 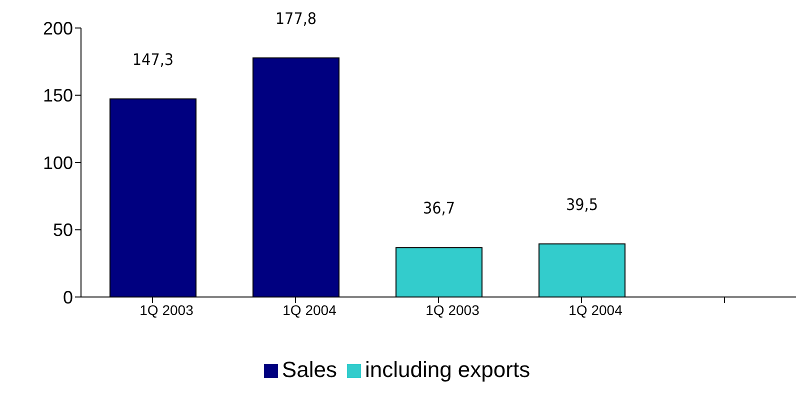 What do you see at coordinates (67, 297) in the screenshot?
I see `y-tick-label: 0` at bounding box center [67, 297].